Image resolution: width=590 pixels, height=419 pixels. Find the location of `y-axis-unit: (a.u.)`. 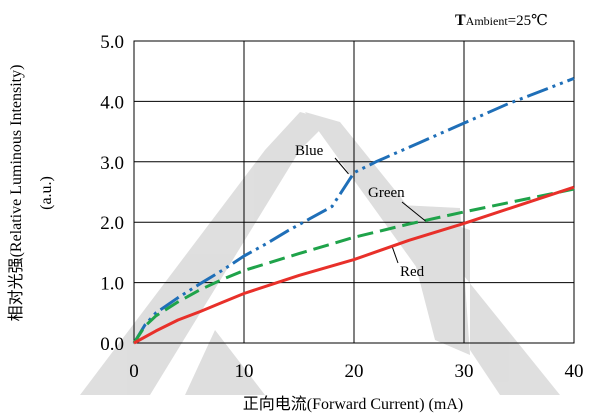

y-axis-unit: (a.u.) is located at coordinates (46, 193).